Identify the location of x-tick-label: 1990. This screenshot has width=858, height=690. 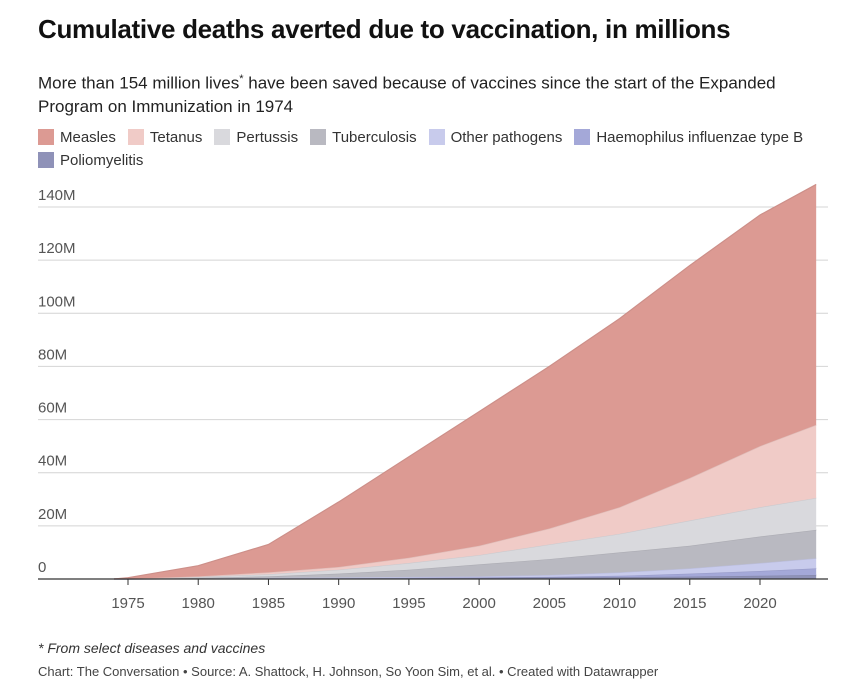
(338, 603).